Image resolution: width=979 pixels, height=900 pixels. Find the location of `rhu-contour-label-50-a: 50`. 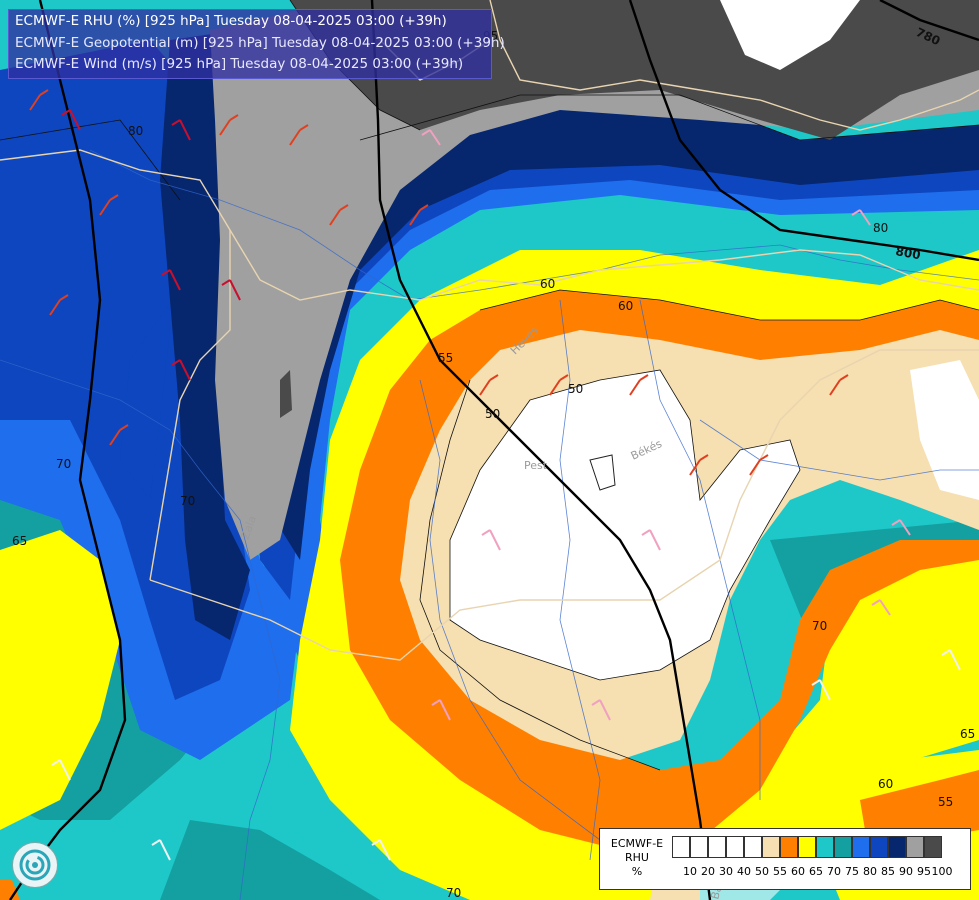

rhu-contour-label-50-a: 50 is located at coordinates (575, 389).